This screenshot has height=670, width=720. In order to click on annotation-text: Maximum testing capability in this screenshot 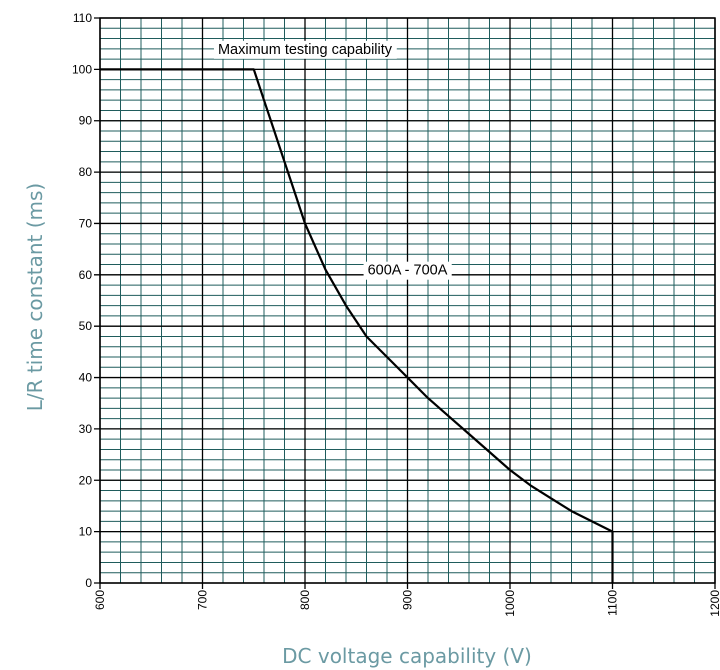, I will do `click(305, 50)`.